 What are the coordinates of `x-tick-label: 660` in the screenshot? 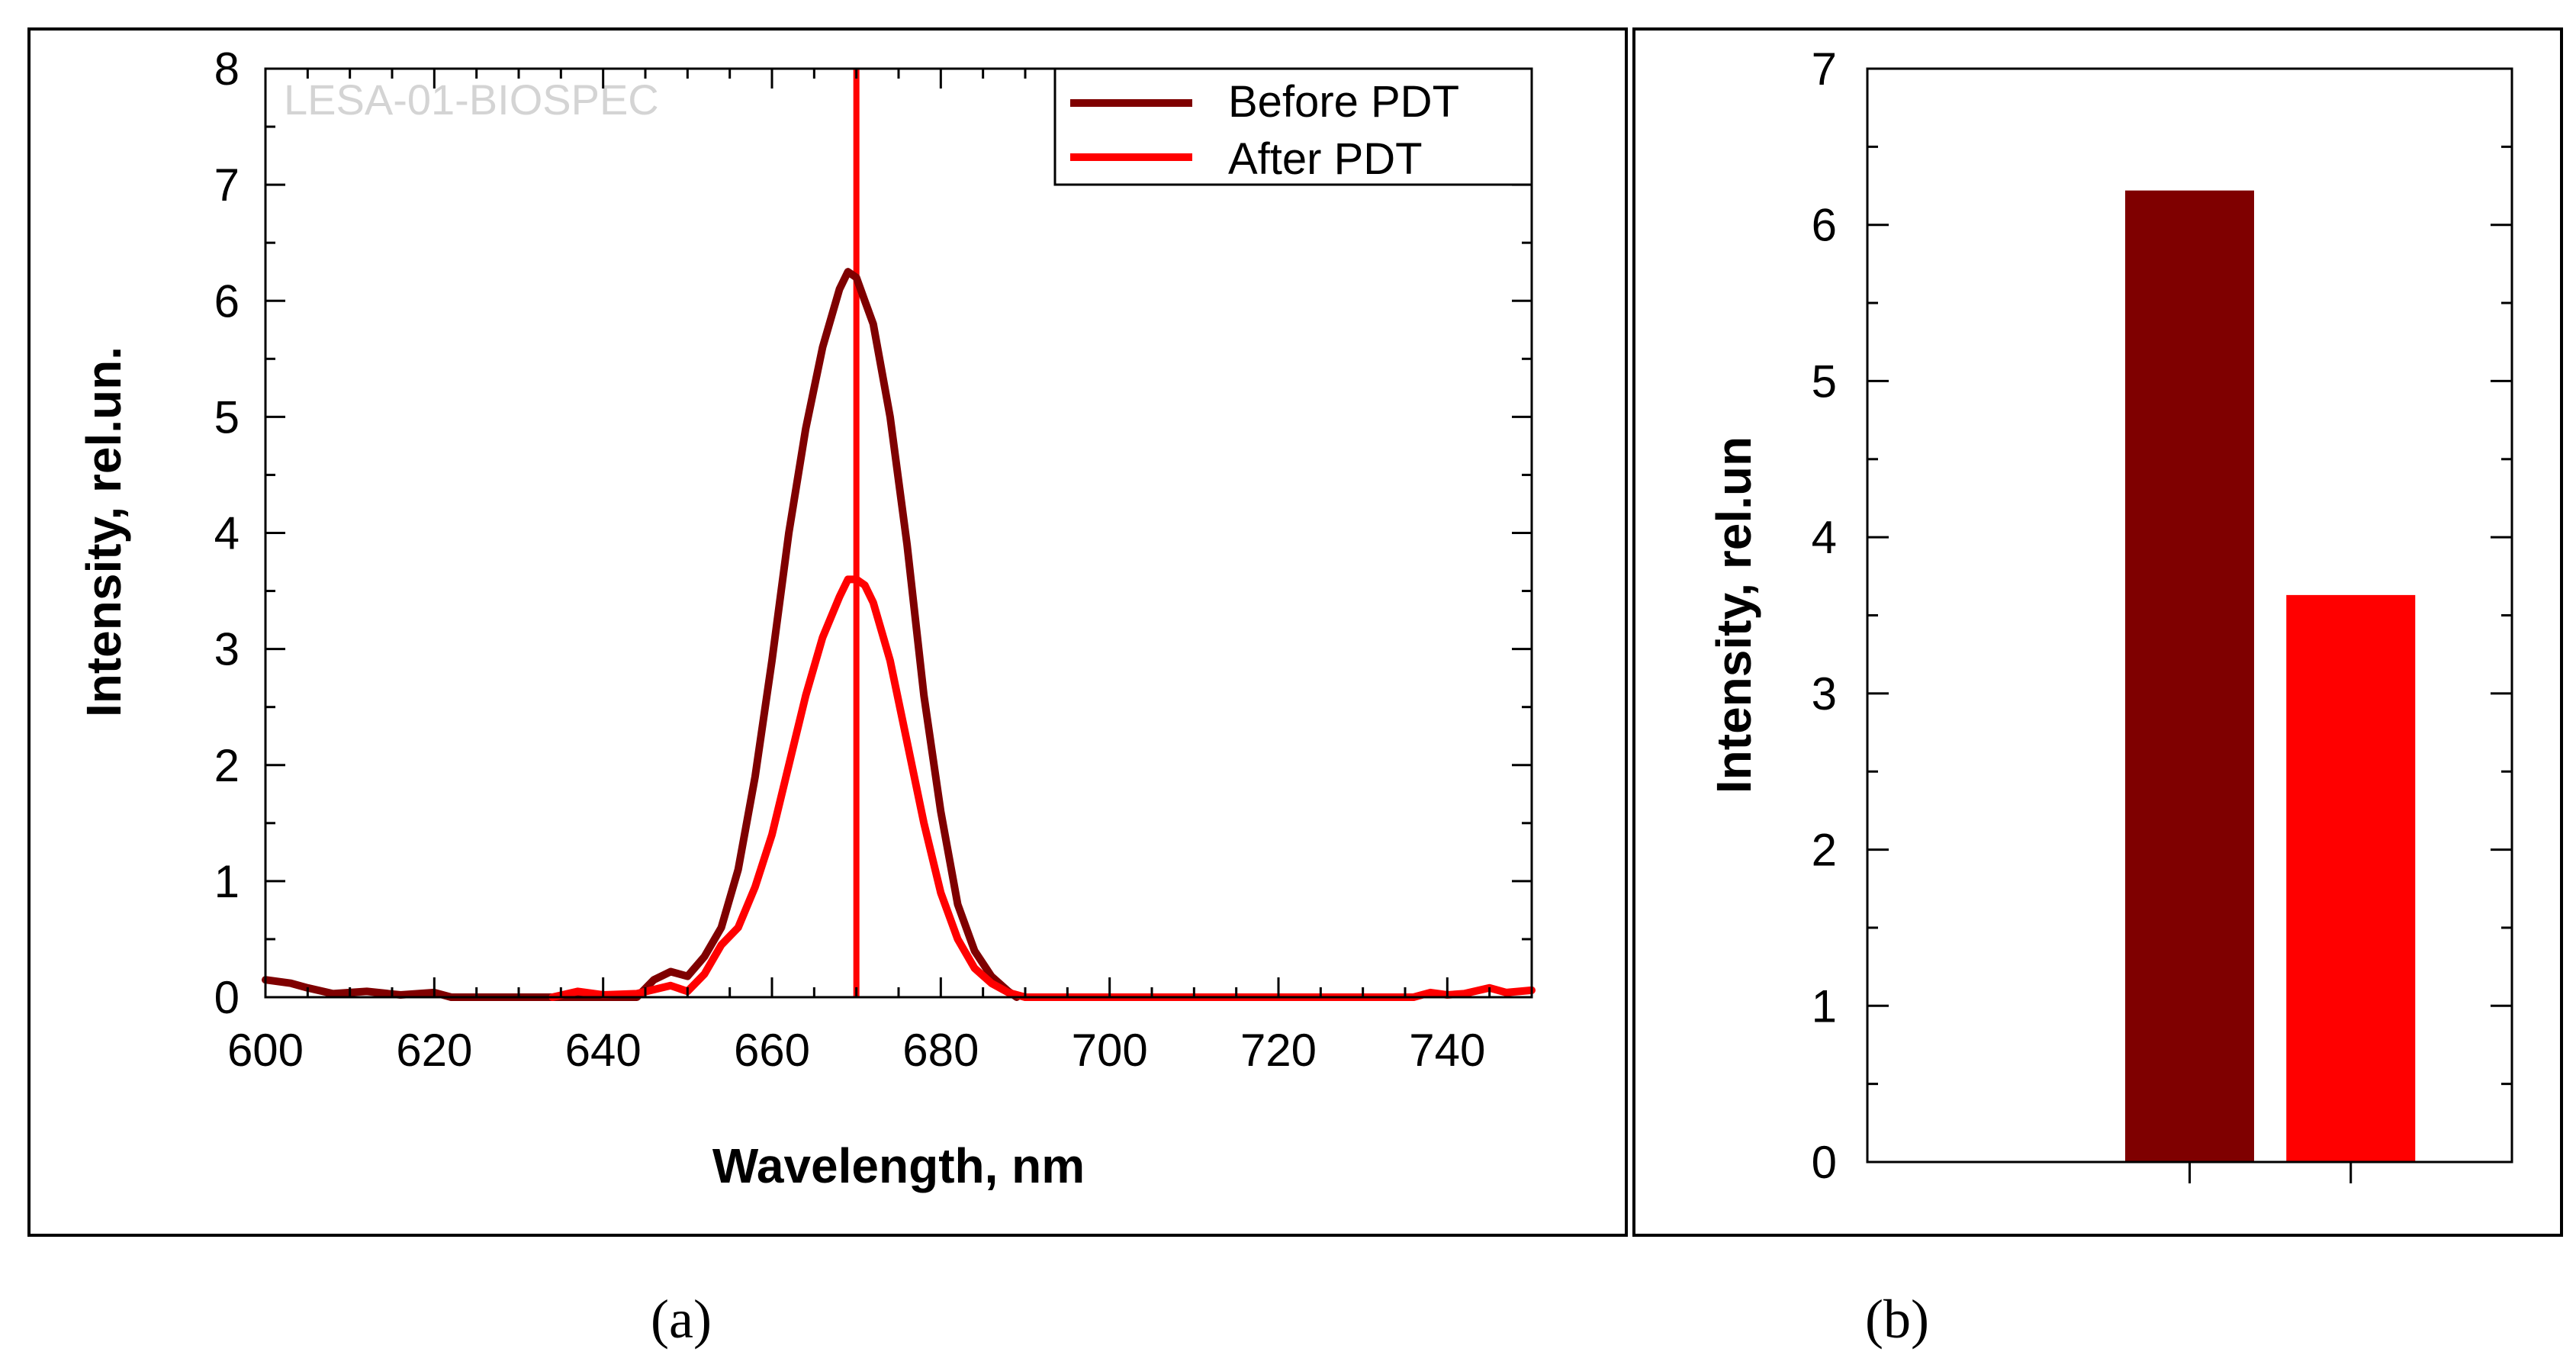 It's located at (772, 1050).